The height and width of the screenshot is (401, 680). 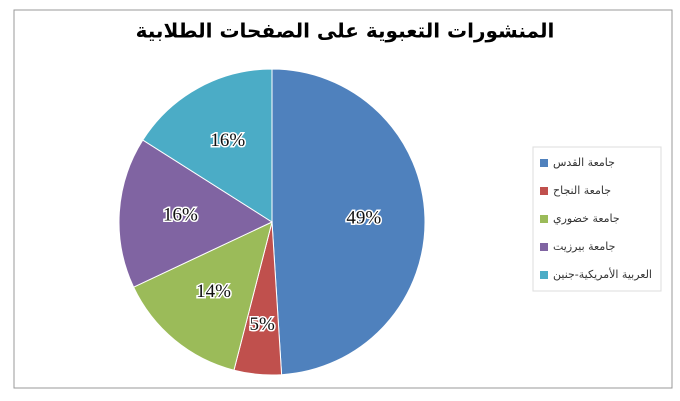 What do you see at coordinates (345, 31) in the screenshot?
I see `chart-title: المنشورات التعبوية على الصفحات الطلابية` at bounding box center [345, 31].